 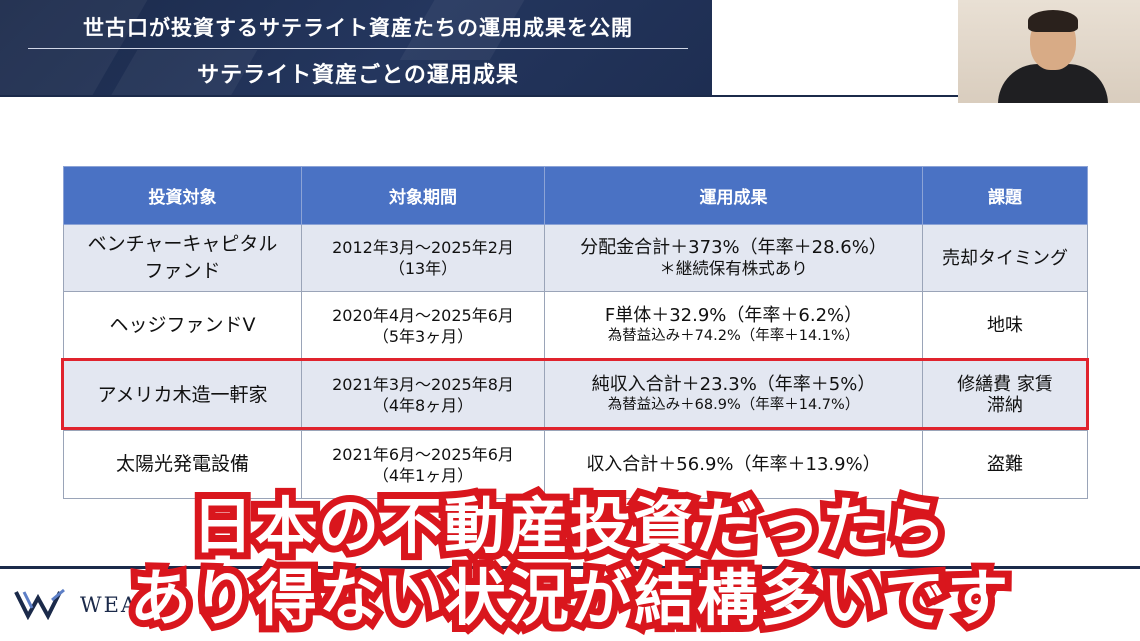 I want to click on brand-logo-text: WEALT, so click(x=124, y=605).